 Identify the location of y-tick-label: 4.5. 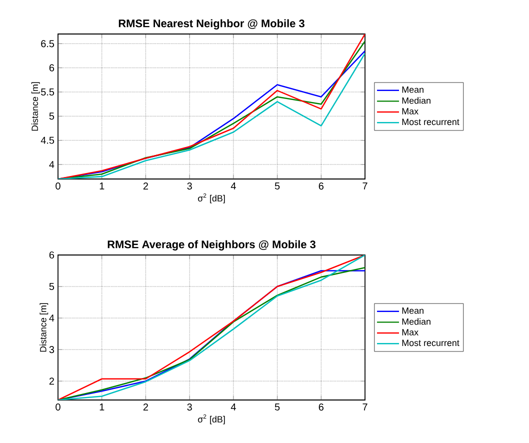
(47, 140).